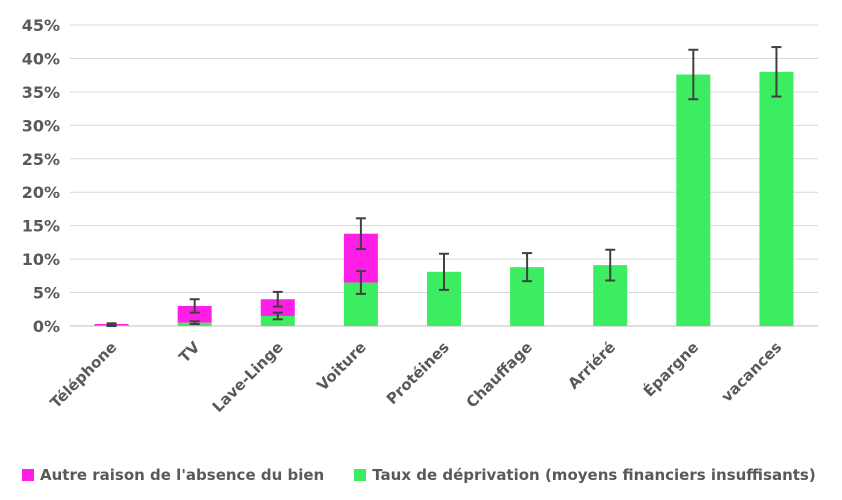 This screenshot has height=500, width=842. What do you see at coordinates (41, 125) in the screenshot?
I see `y-tick-label: 30%` at bounding box center [41, 125].